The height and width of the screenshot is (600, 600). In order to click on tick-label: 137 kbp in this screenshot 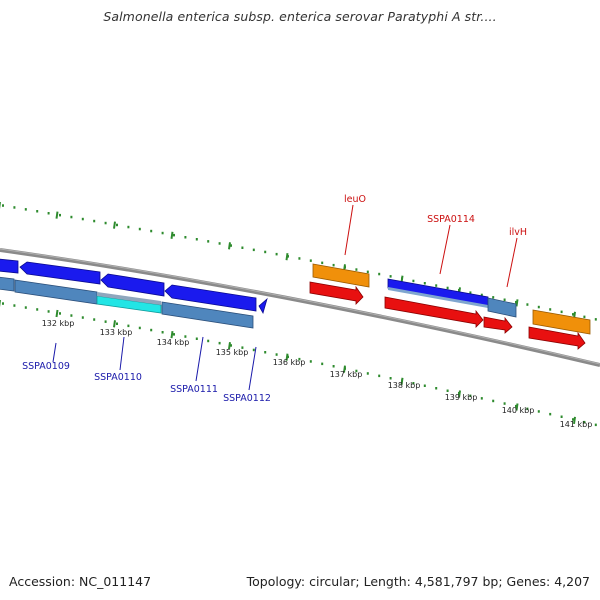, I will do `click(346, 374)`.